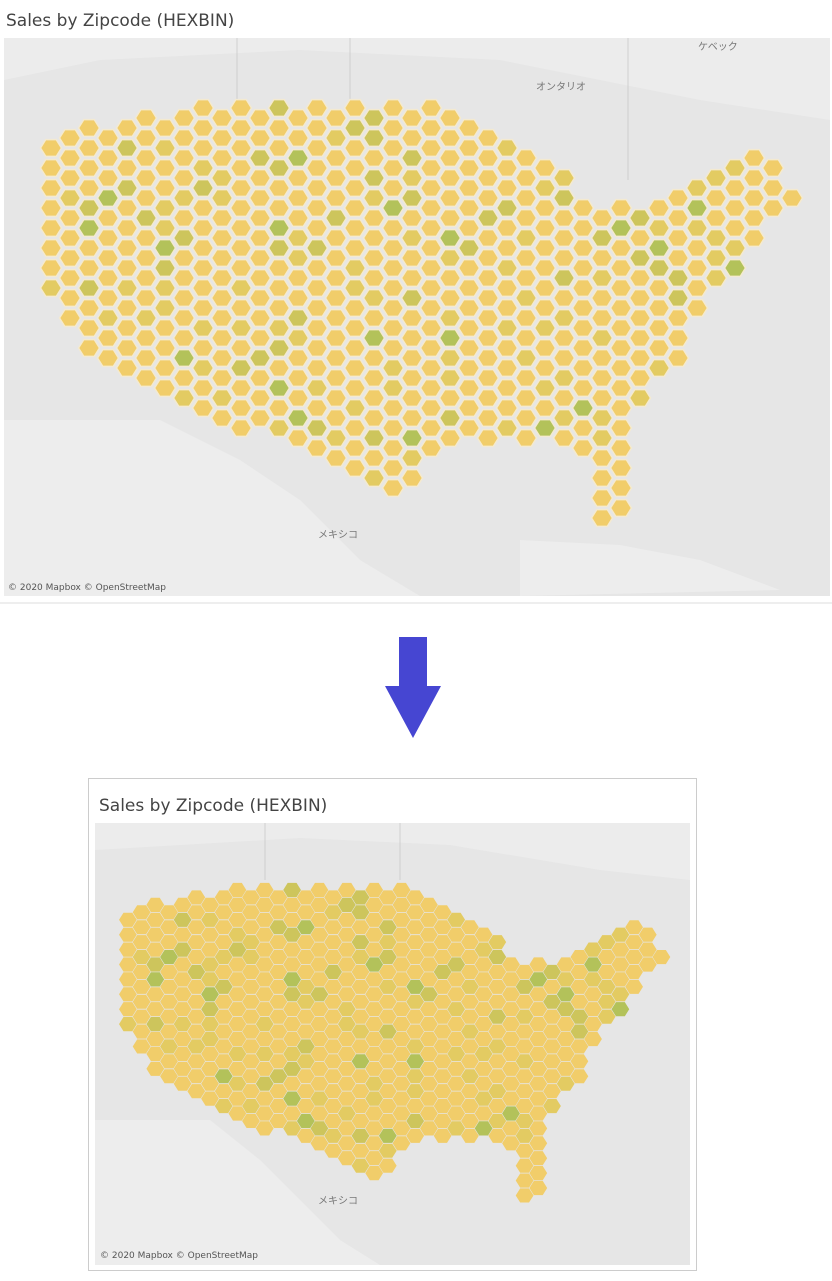 The image size is (832, 1281). Describe the element at coordinates (413, 687) in the screenshot. I see `arrow` at that location.